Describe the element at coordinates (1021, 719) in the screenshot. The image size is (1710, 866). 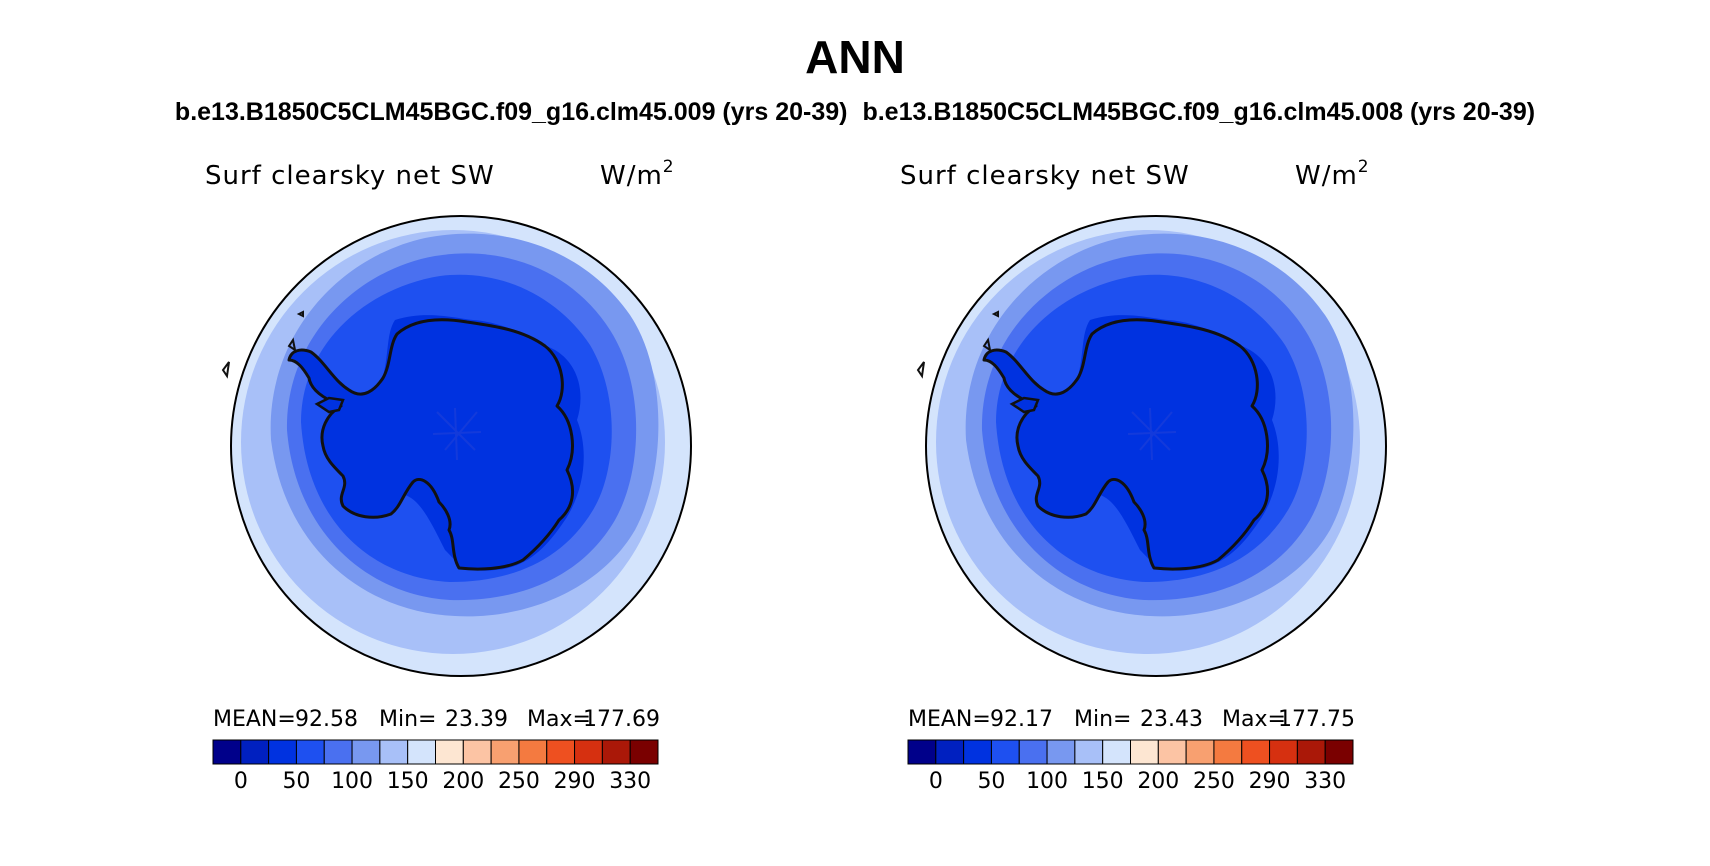
I see `mean-value: 92.17` at that location.